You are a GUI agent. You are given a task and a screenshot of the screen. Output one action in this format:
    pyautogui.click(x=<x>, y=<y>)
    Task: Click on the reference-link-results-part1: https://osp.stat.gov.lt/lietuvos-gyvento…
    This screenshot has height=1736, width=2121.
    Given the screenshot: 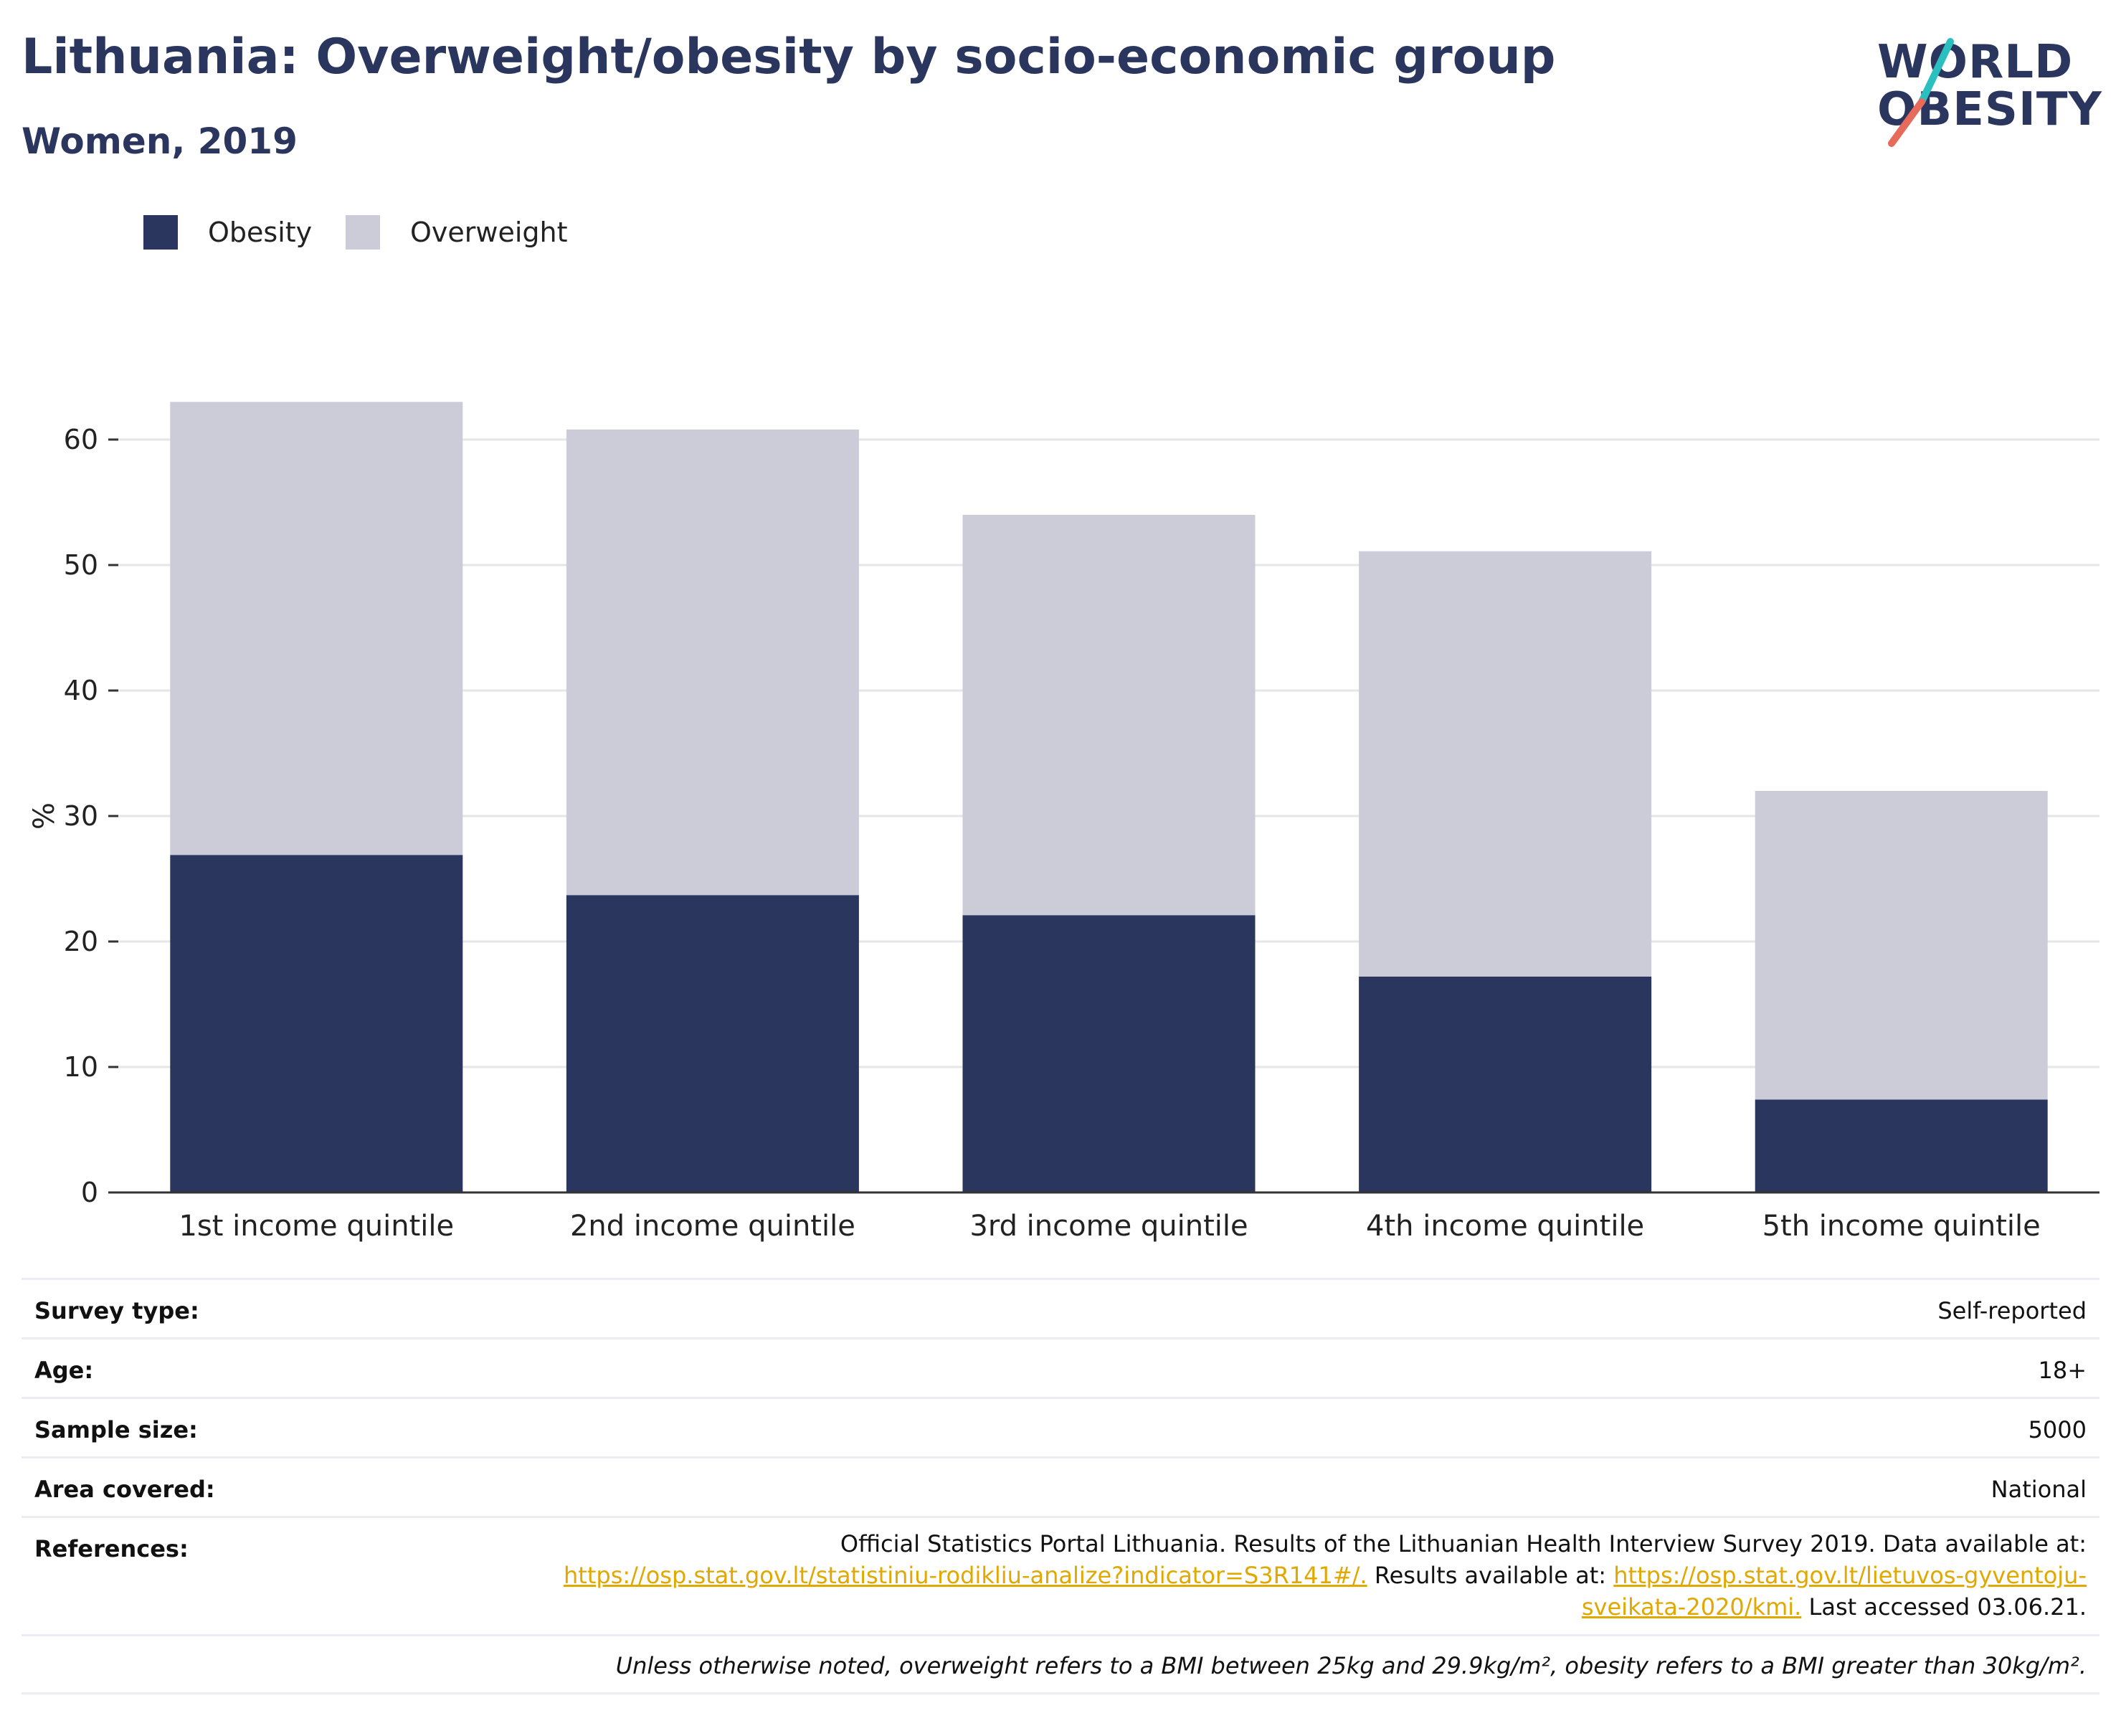 What is the action you would take?
    pyautogui.click(x=1850, y=1576)
    